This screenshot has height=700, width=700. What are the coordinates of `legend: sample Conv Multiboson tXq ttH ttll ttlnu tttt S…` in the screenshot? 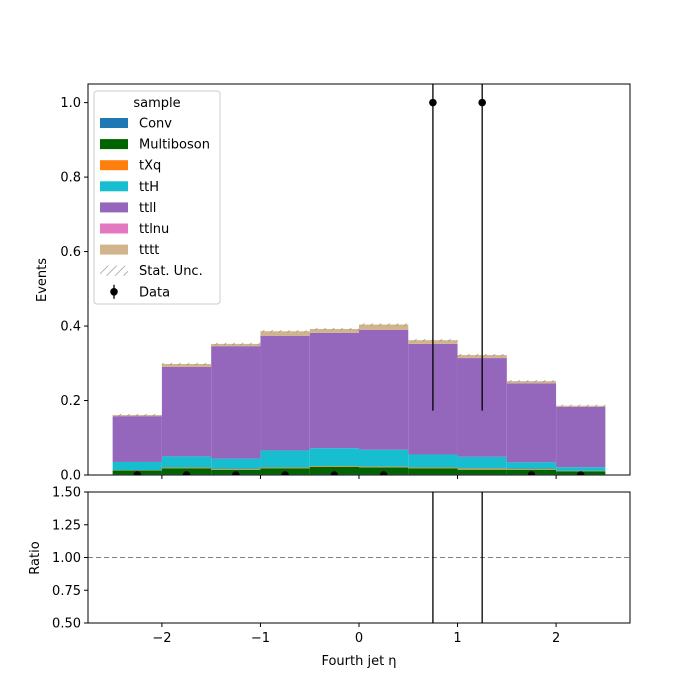 It's located at (157, 197).